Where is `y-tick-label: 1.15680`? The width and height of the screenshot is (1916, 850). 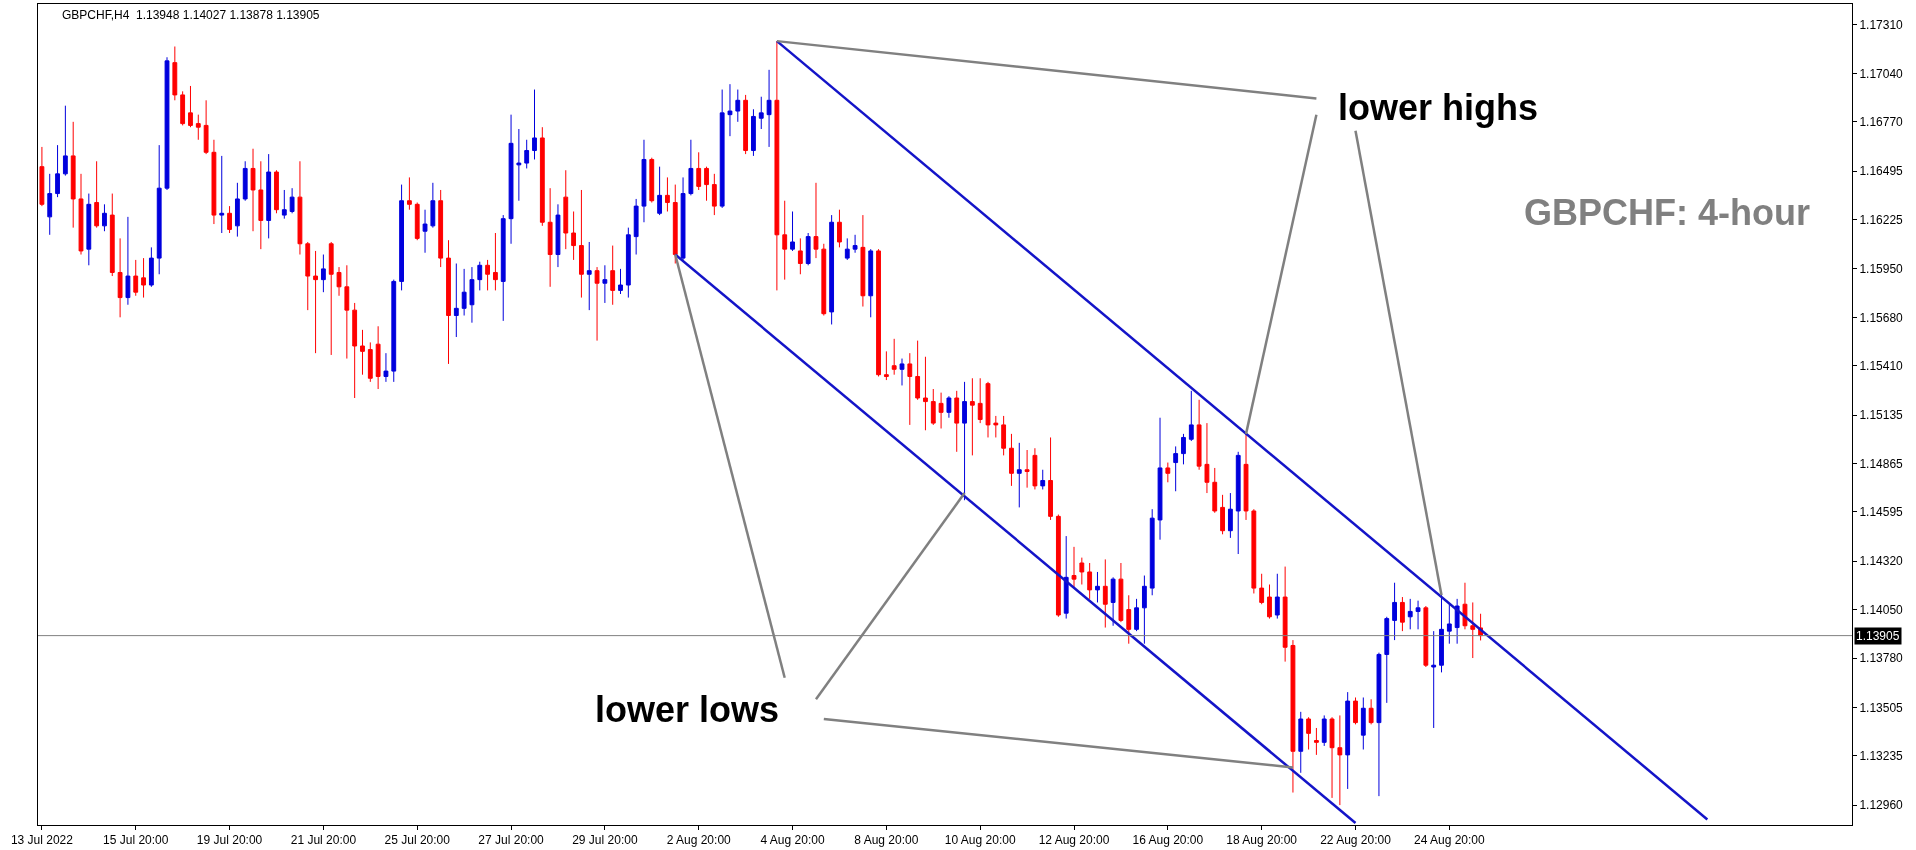 y-tick-label: 1.15680 is located at coordinates (1881, 317).